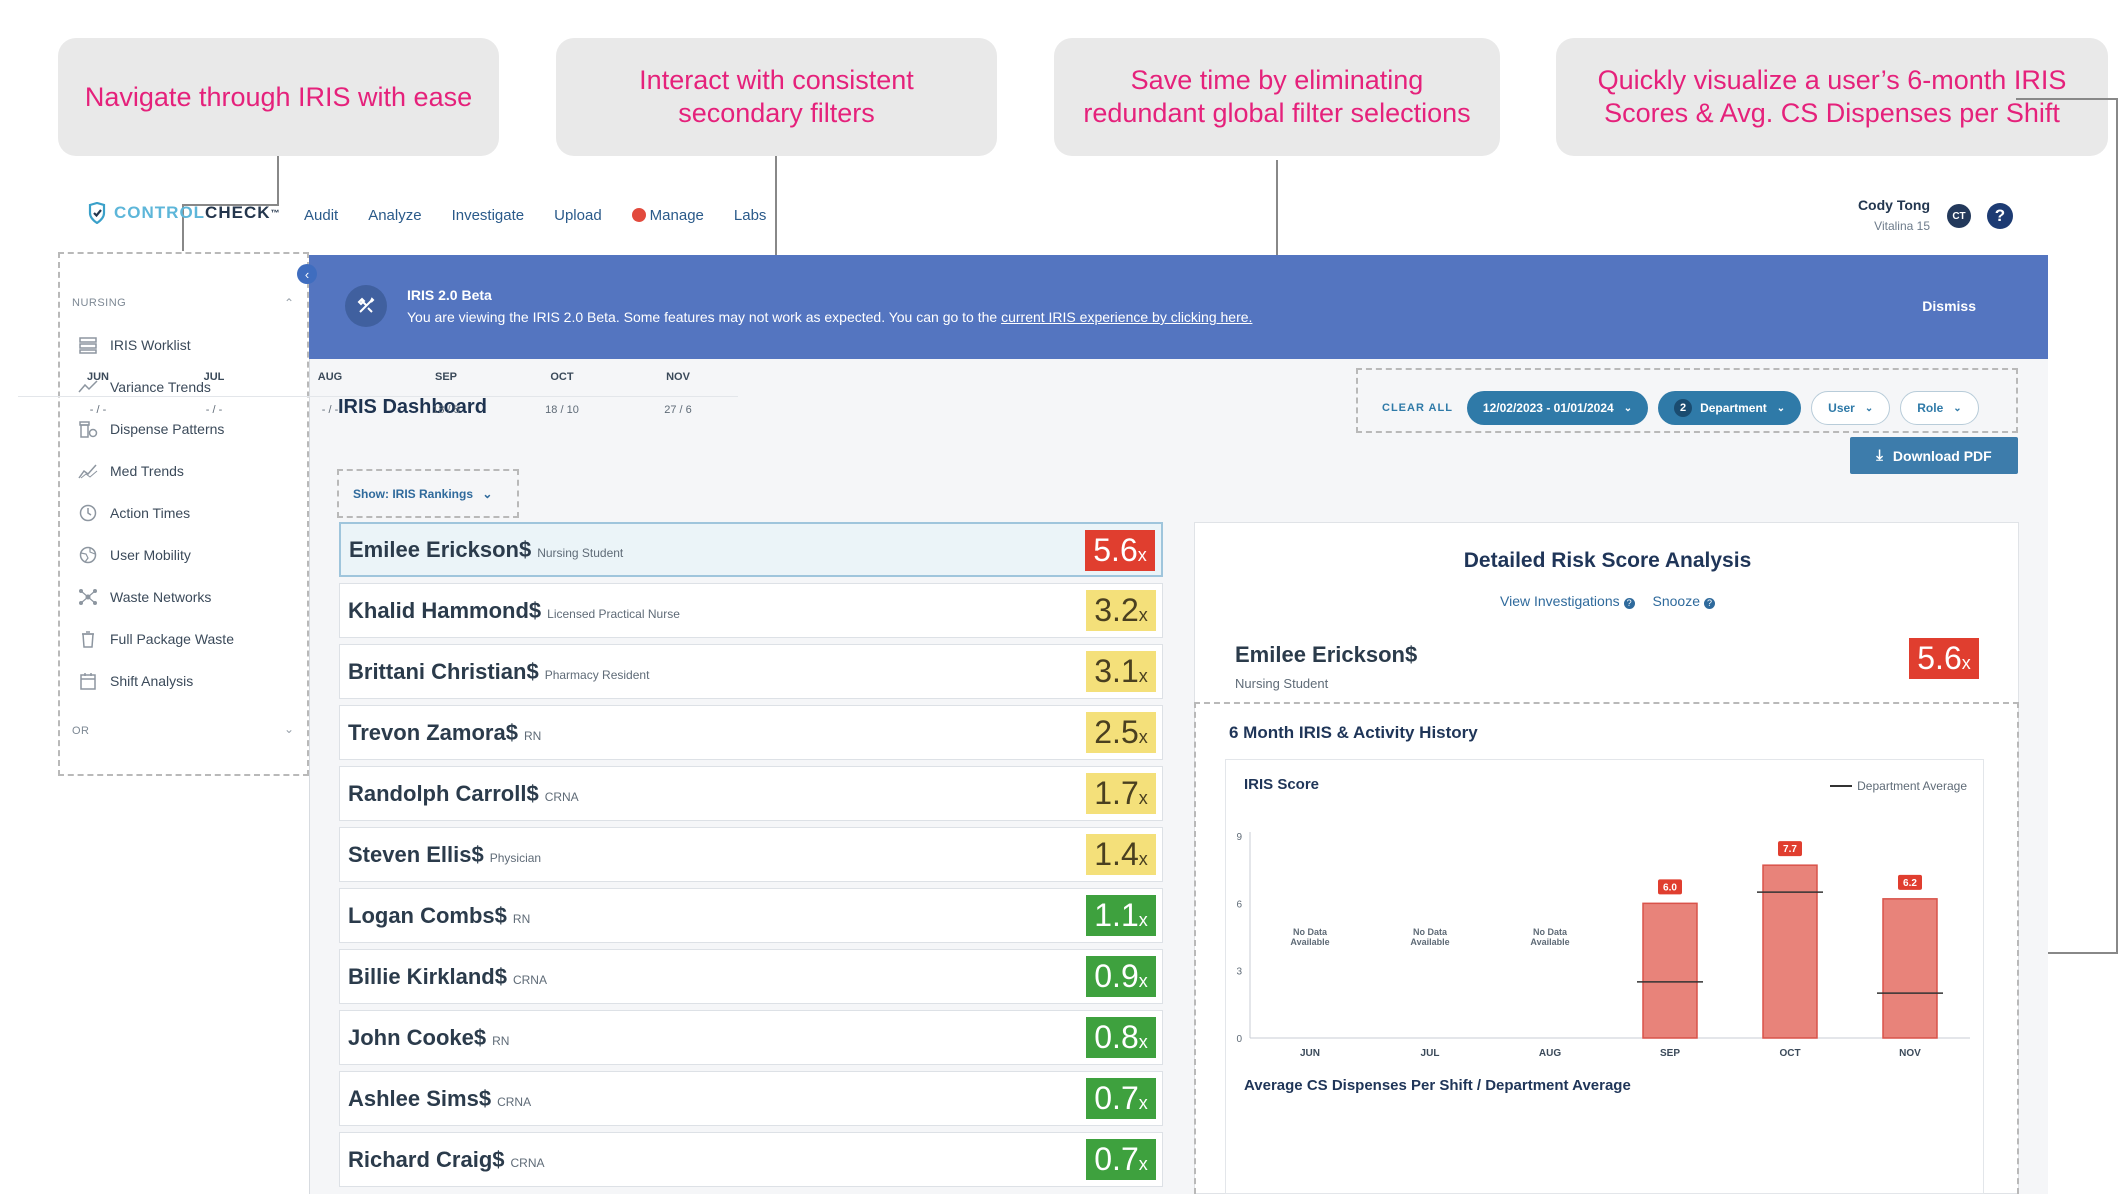 Image resolution: width=2120 pixels, height=1194 pixels. What do you see at coordinates (321, 215) in the screenshot?
I see `nav-audit: Audit` at bounding box center [321, 215].